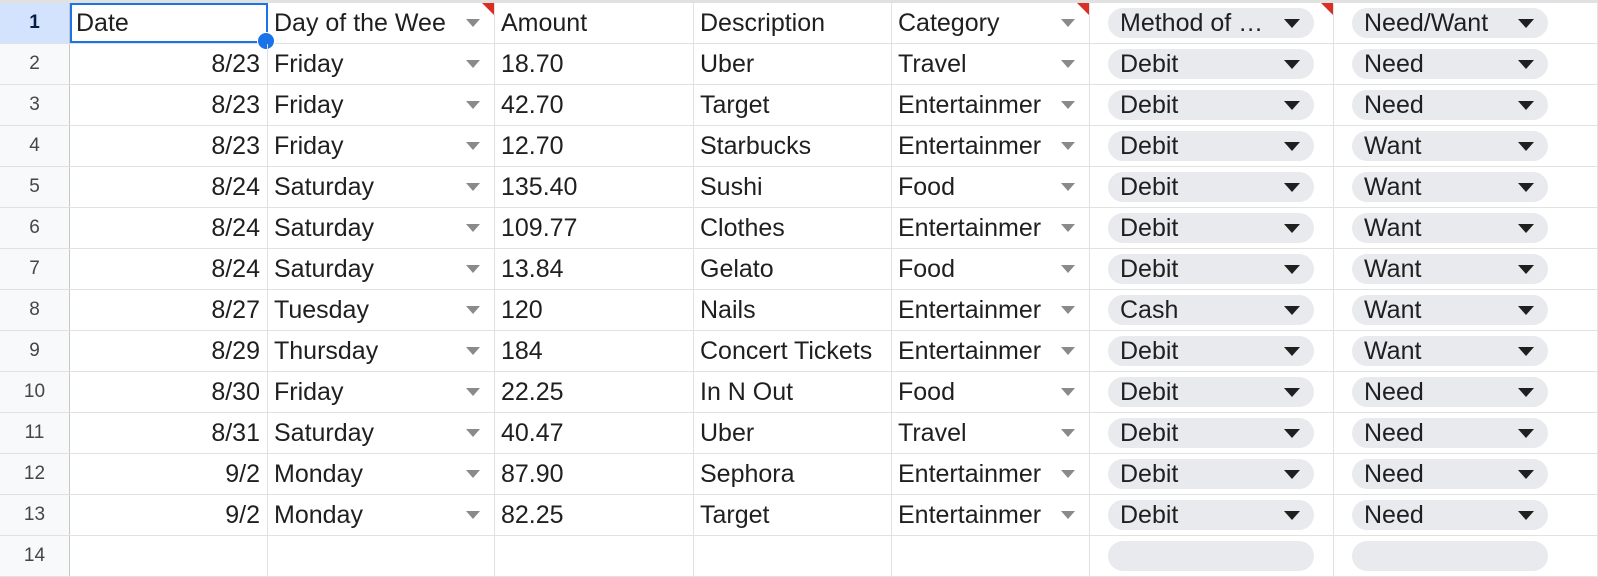 This screenshot has width=1598, height=577. Describe the element at coordinates (594, 228) in the screenshot. I see `amount-cell: 109.77` at that location.